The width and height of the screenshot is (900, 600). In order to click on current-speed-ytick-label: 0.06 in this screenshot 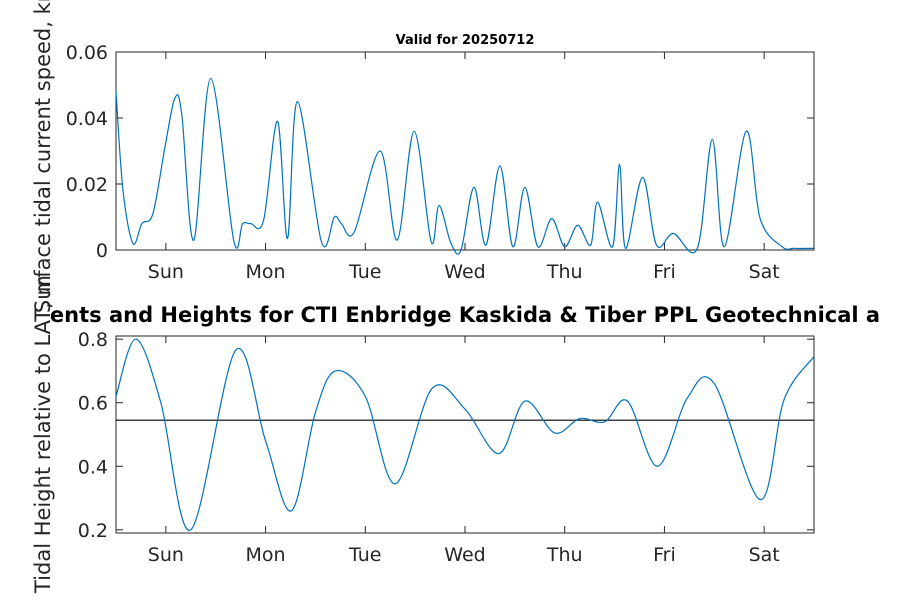, I will do `click(87, 53)`.